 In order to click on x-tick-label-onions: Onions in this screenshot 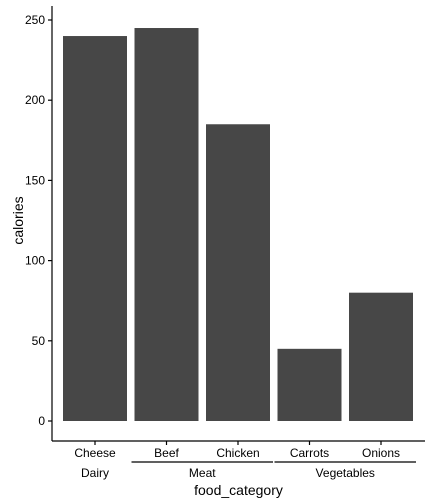, I will do `click(381, 453)`.